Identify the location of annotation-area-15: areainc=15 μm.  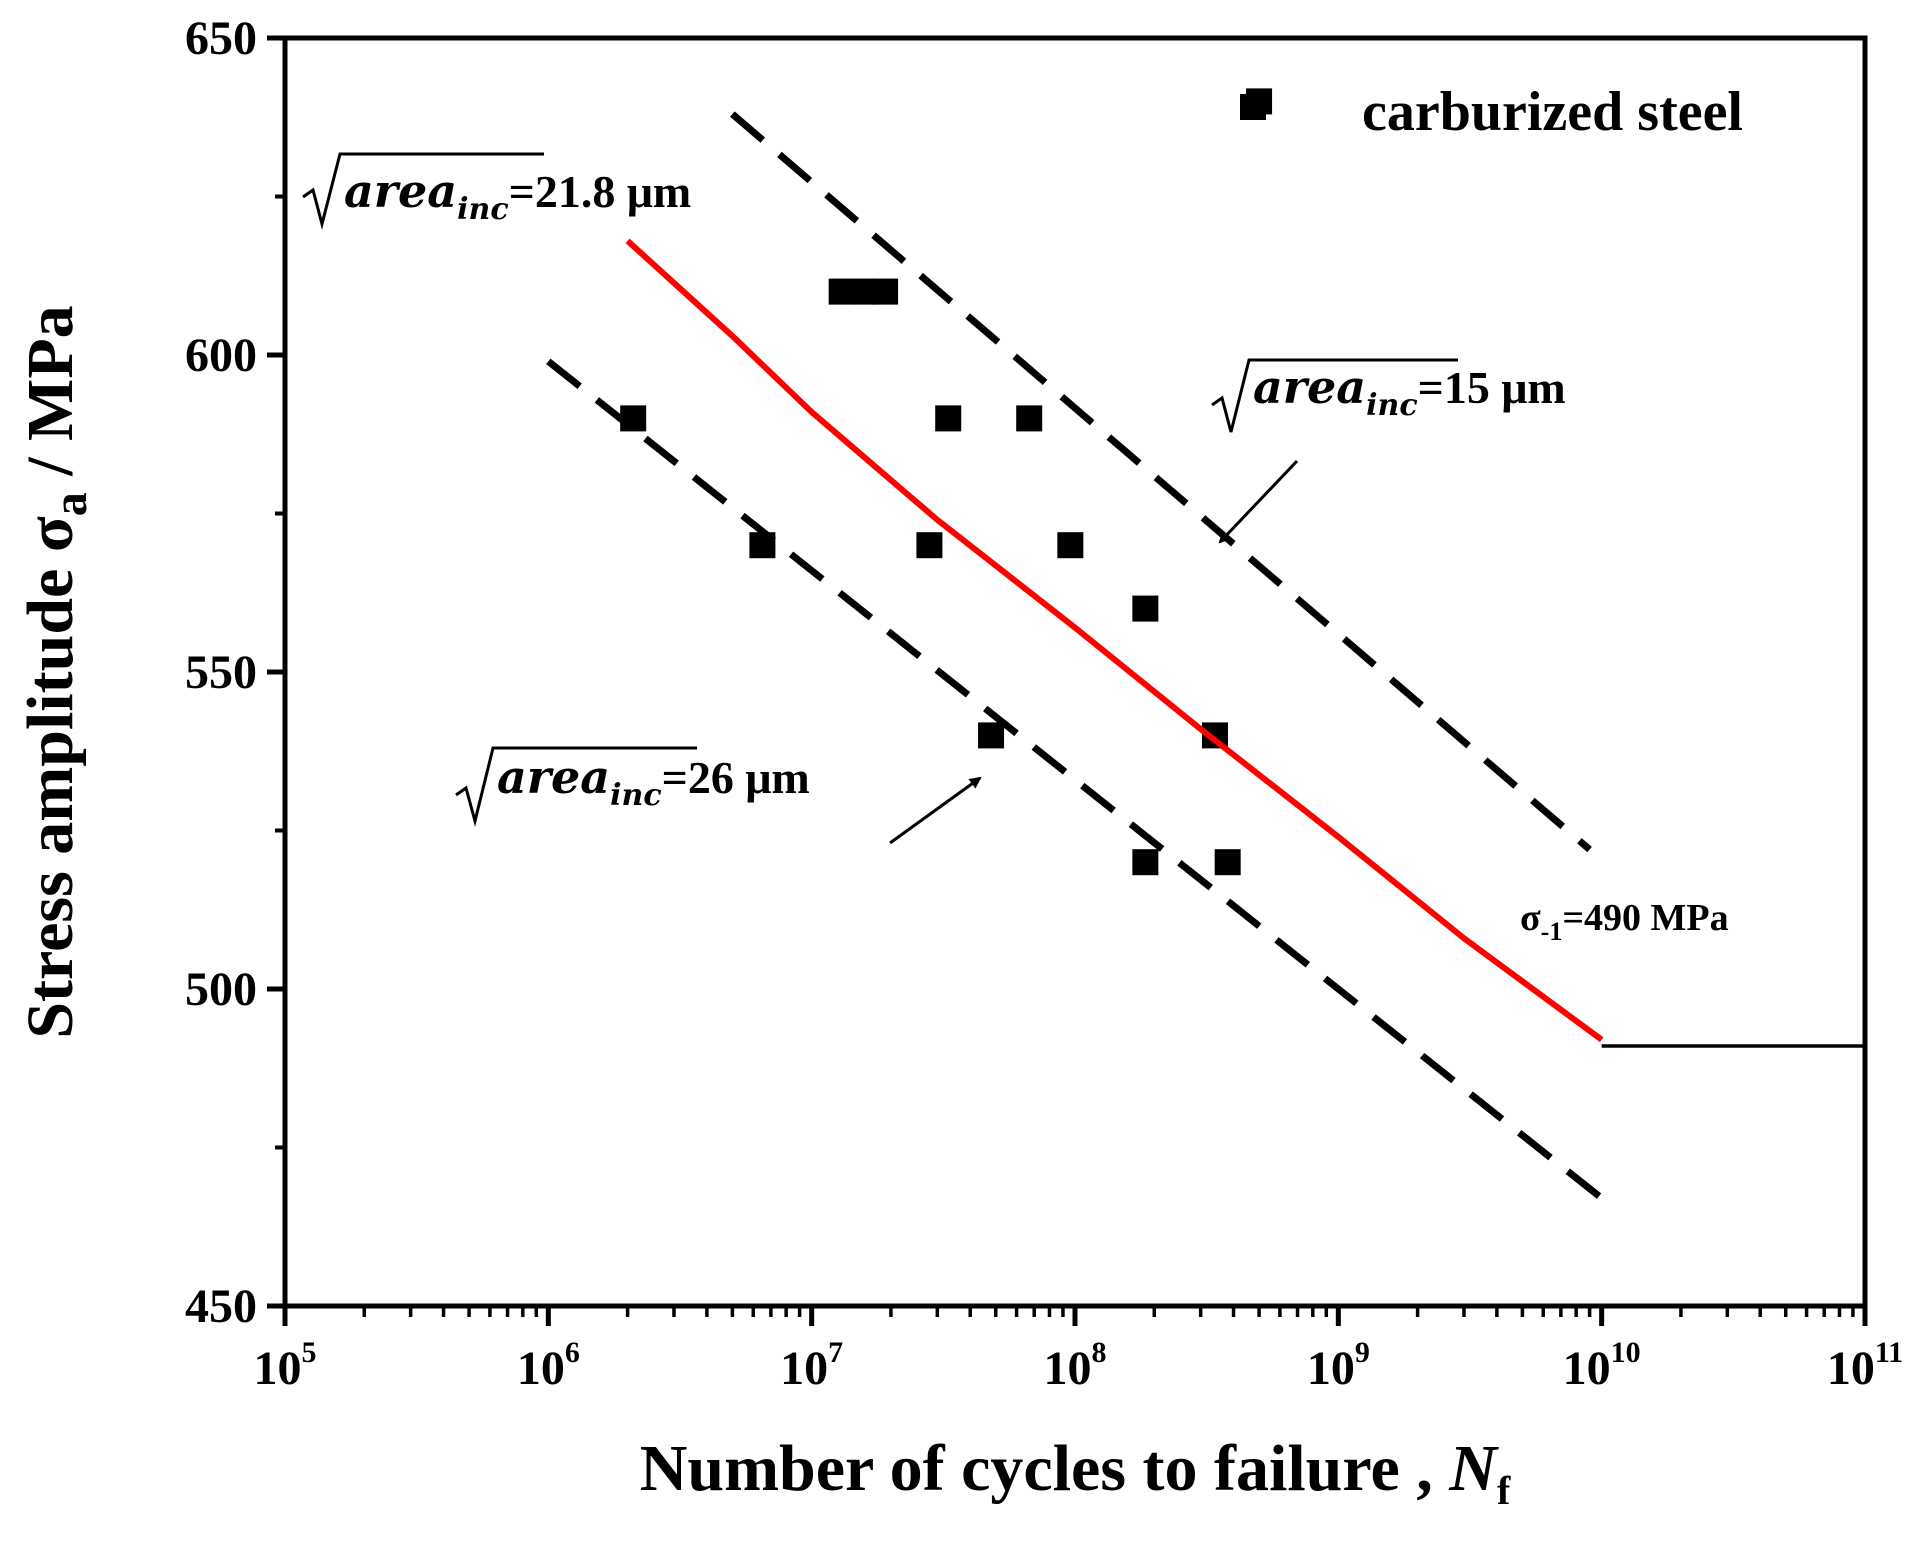
(1388, 395).